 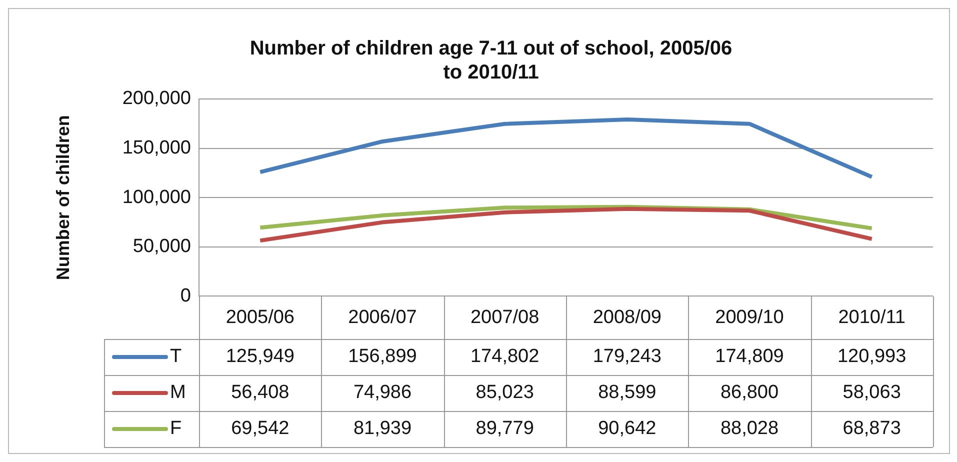 I want to click on x-tick-label: 2006/07, so click(x=382, y=317).